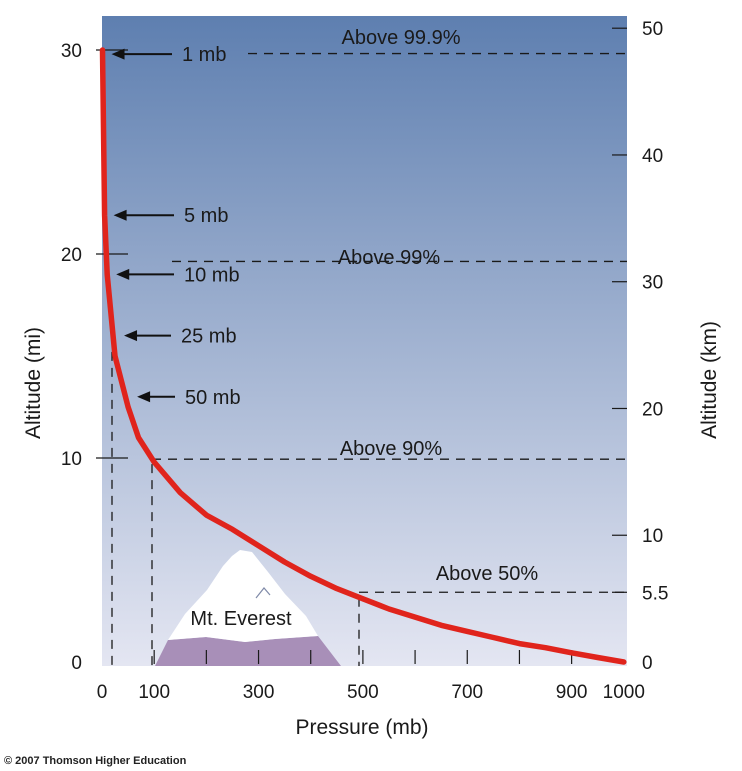 The width and height of the screenshot is (742, 771). Describe the element at coordinates (389, 258) in the screenshot. I see `mass-percent-label: Above 99%` at that location.